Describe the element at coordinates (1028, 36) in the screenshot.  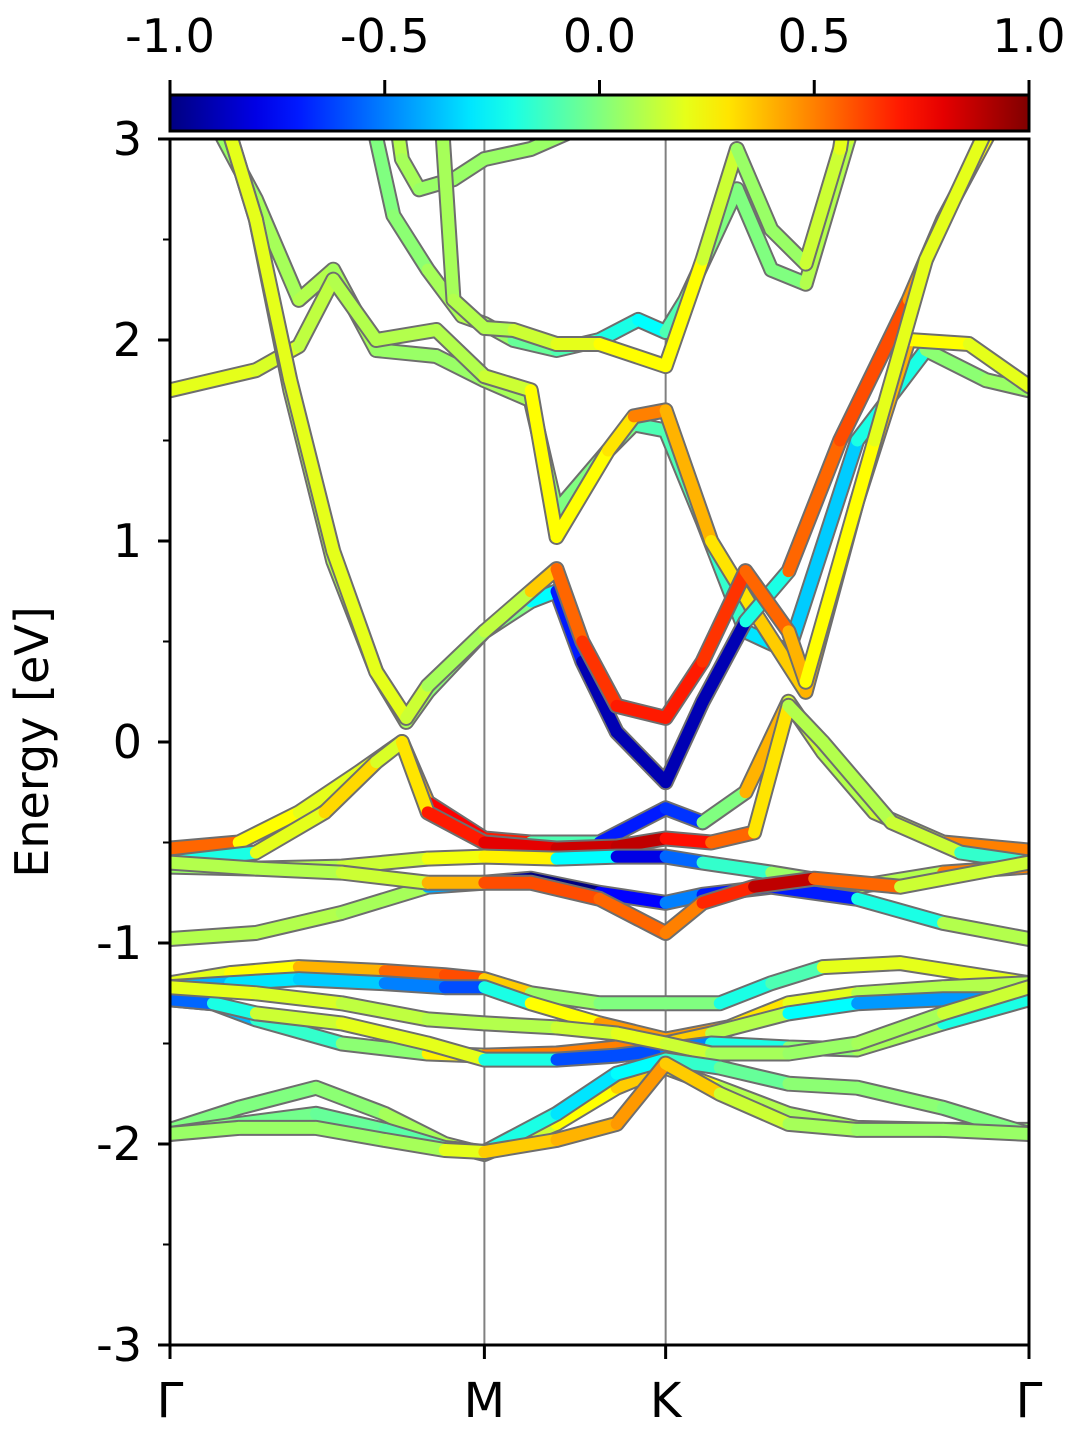
I see `colorbar-tick-label: 1.0` at that location.